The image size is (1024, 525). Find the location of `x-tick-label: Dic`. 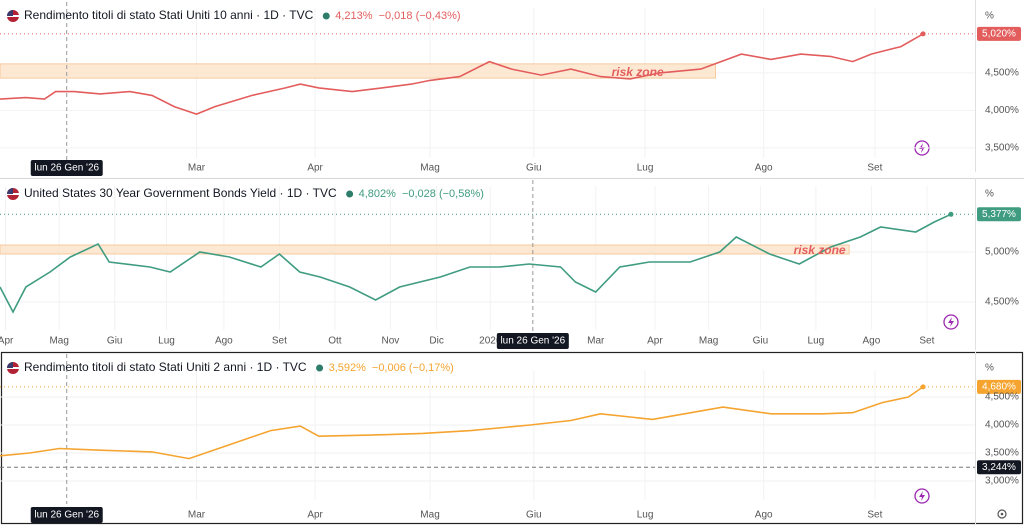

x-tick-label: Dic is located at coordinates (436, 341).